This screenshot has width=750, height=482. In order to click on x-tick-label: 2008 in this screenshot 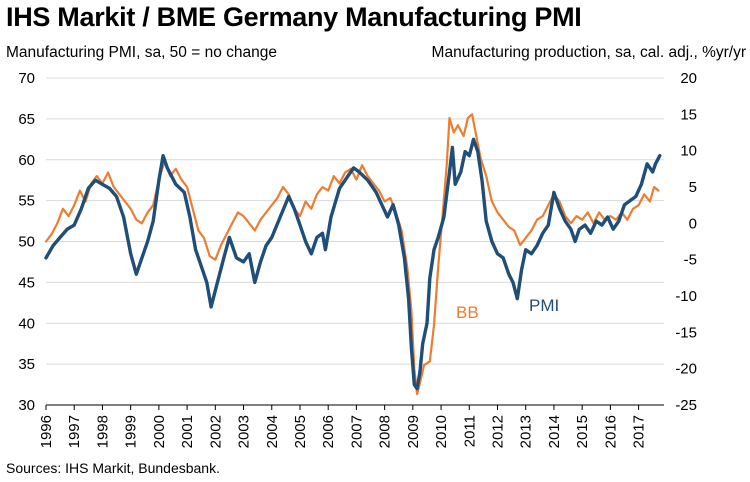, I will do `click(385, 431)`.